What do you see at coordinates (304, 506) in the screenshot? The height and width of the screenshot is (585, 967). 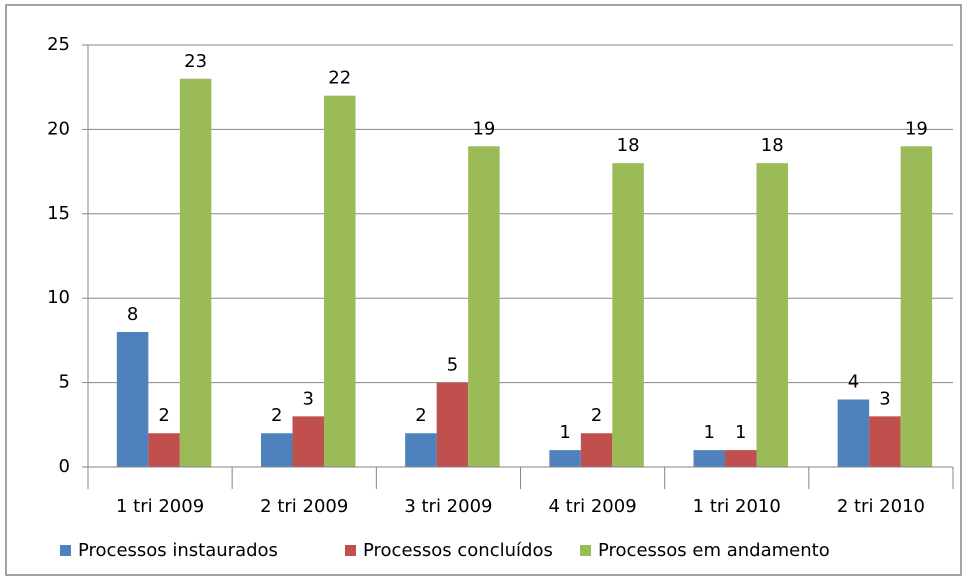 I see `x-tick-label: 2 tri 2009` at bounding box center [304, 506].